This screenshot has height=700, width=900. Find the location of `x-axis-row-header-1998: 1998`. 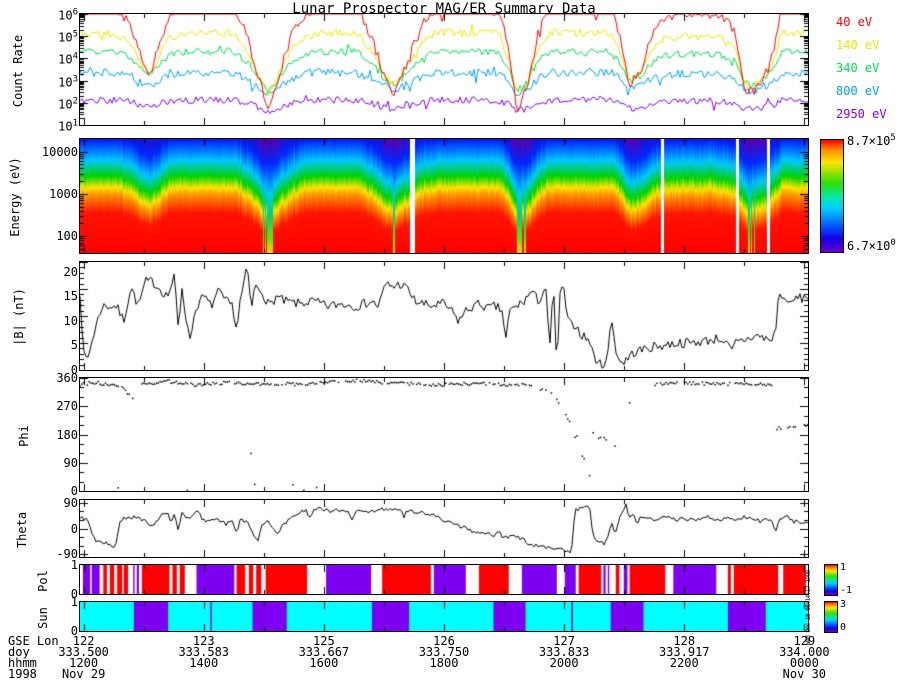

x-axis-row-header-1998: 1998 is located at coordinates (22, 674).